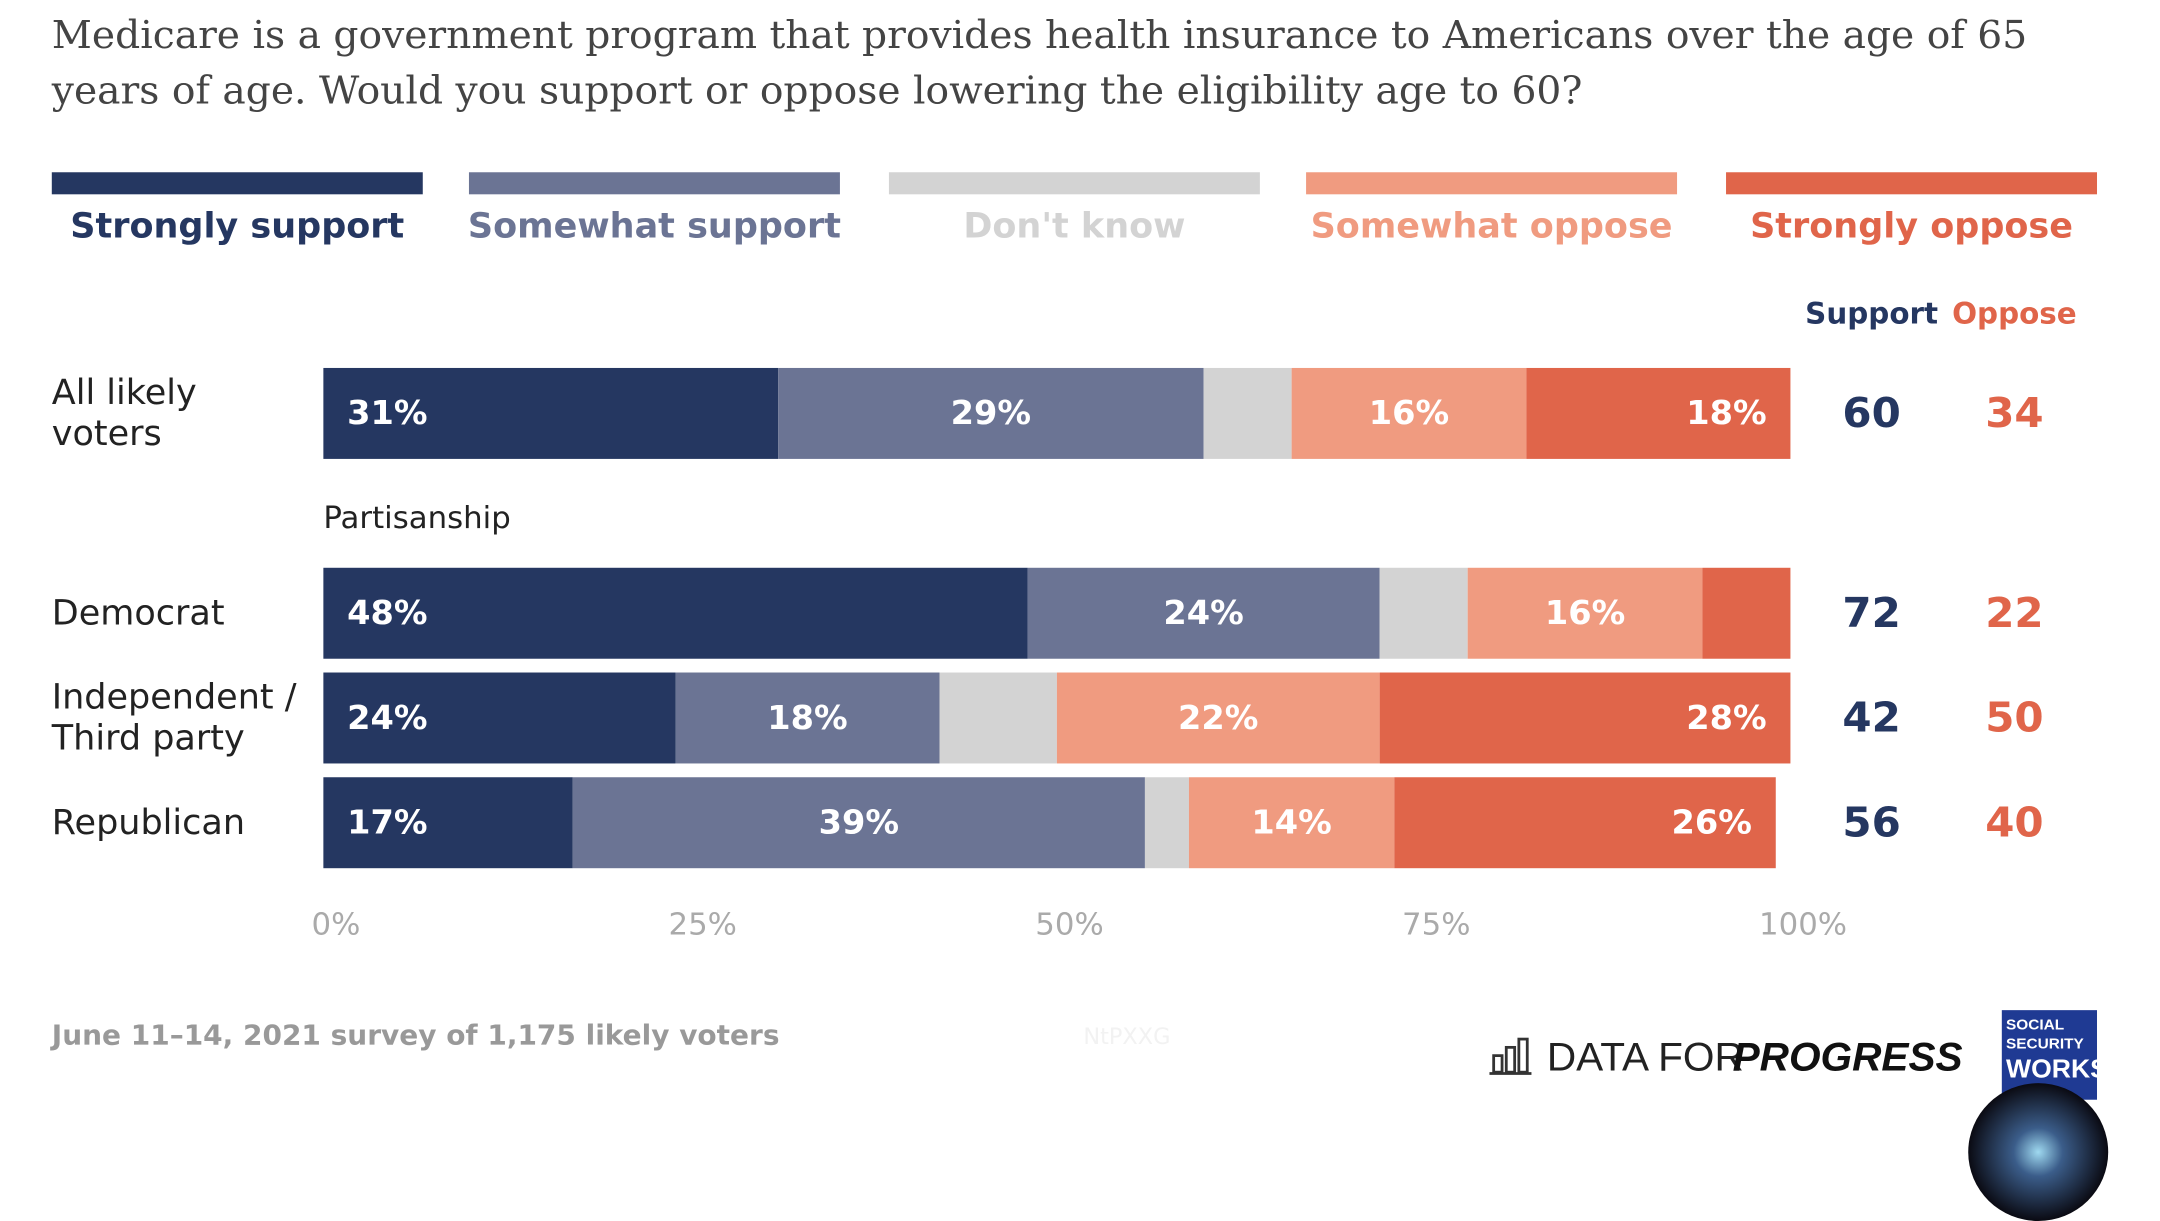 This screenshot has height=1221, width=2160. I want to click on legend-label: Strongly oppose, so click(1911, 227).